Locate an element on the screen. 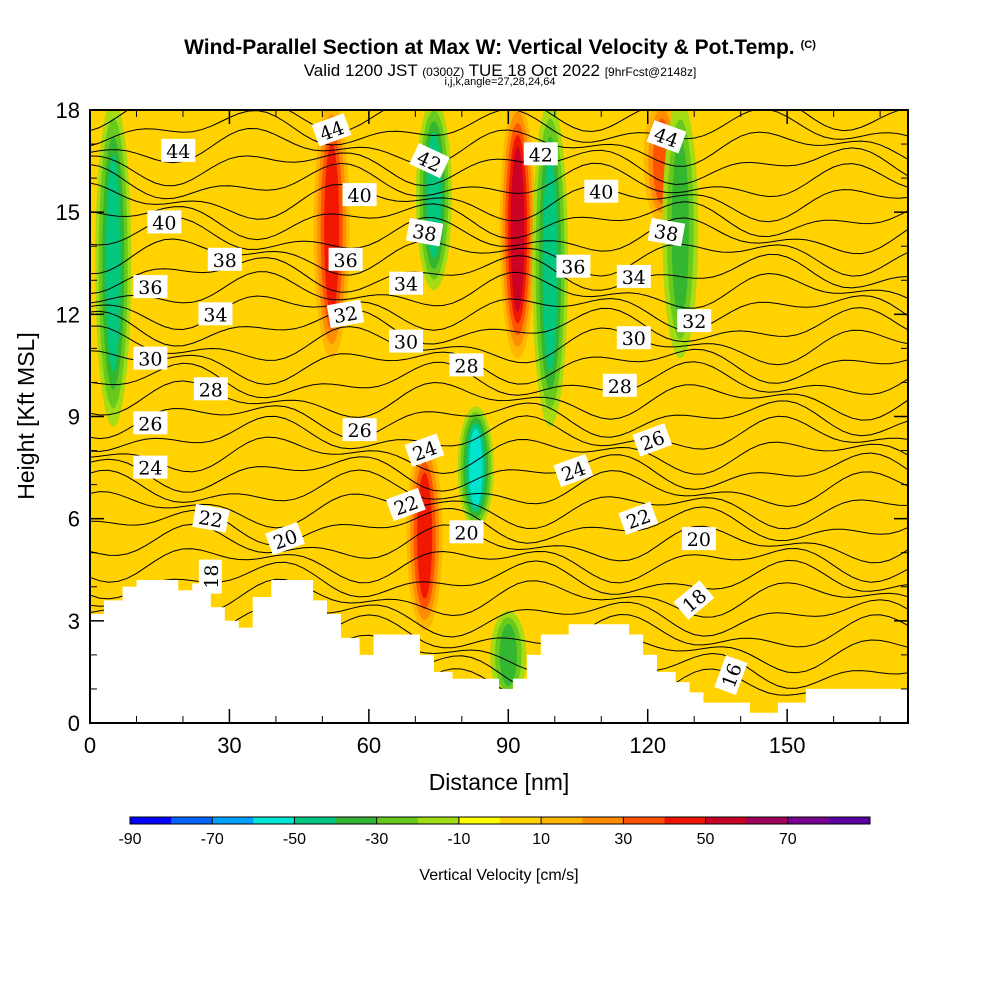 The height and width of the screenshot is (1000, 1000). contour-label: 32 is located at coordinates (694, 321).